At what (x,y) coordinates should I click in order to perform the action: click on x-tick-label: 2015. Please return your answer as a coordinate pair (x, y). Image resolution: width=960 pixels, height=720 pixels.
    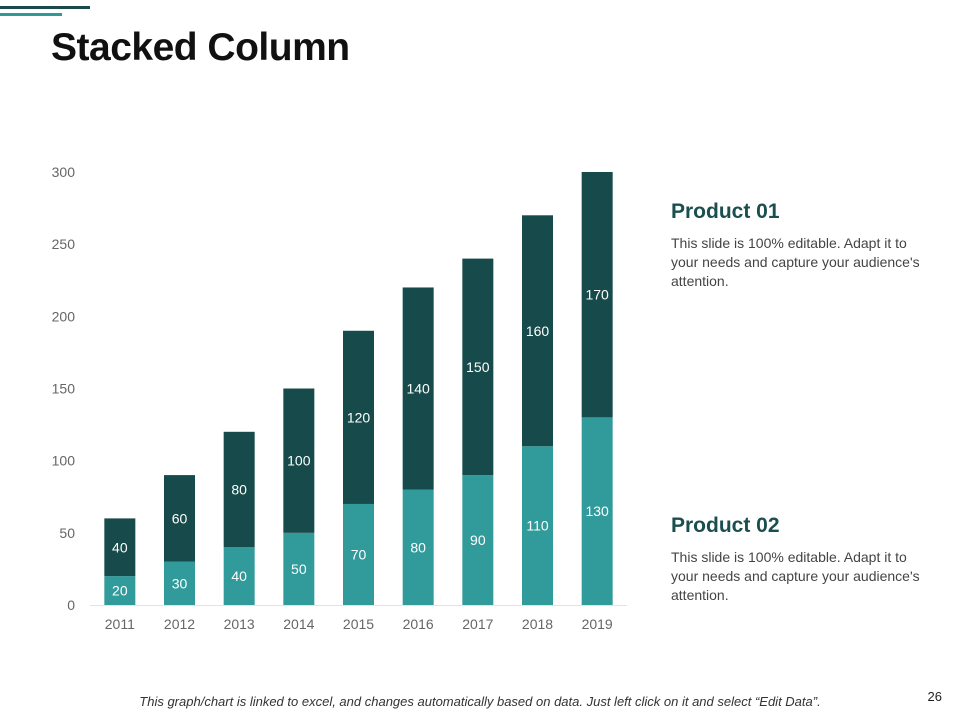
    Looking at the image, I should click on (358, 624).